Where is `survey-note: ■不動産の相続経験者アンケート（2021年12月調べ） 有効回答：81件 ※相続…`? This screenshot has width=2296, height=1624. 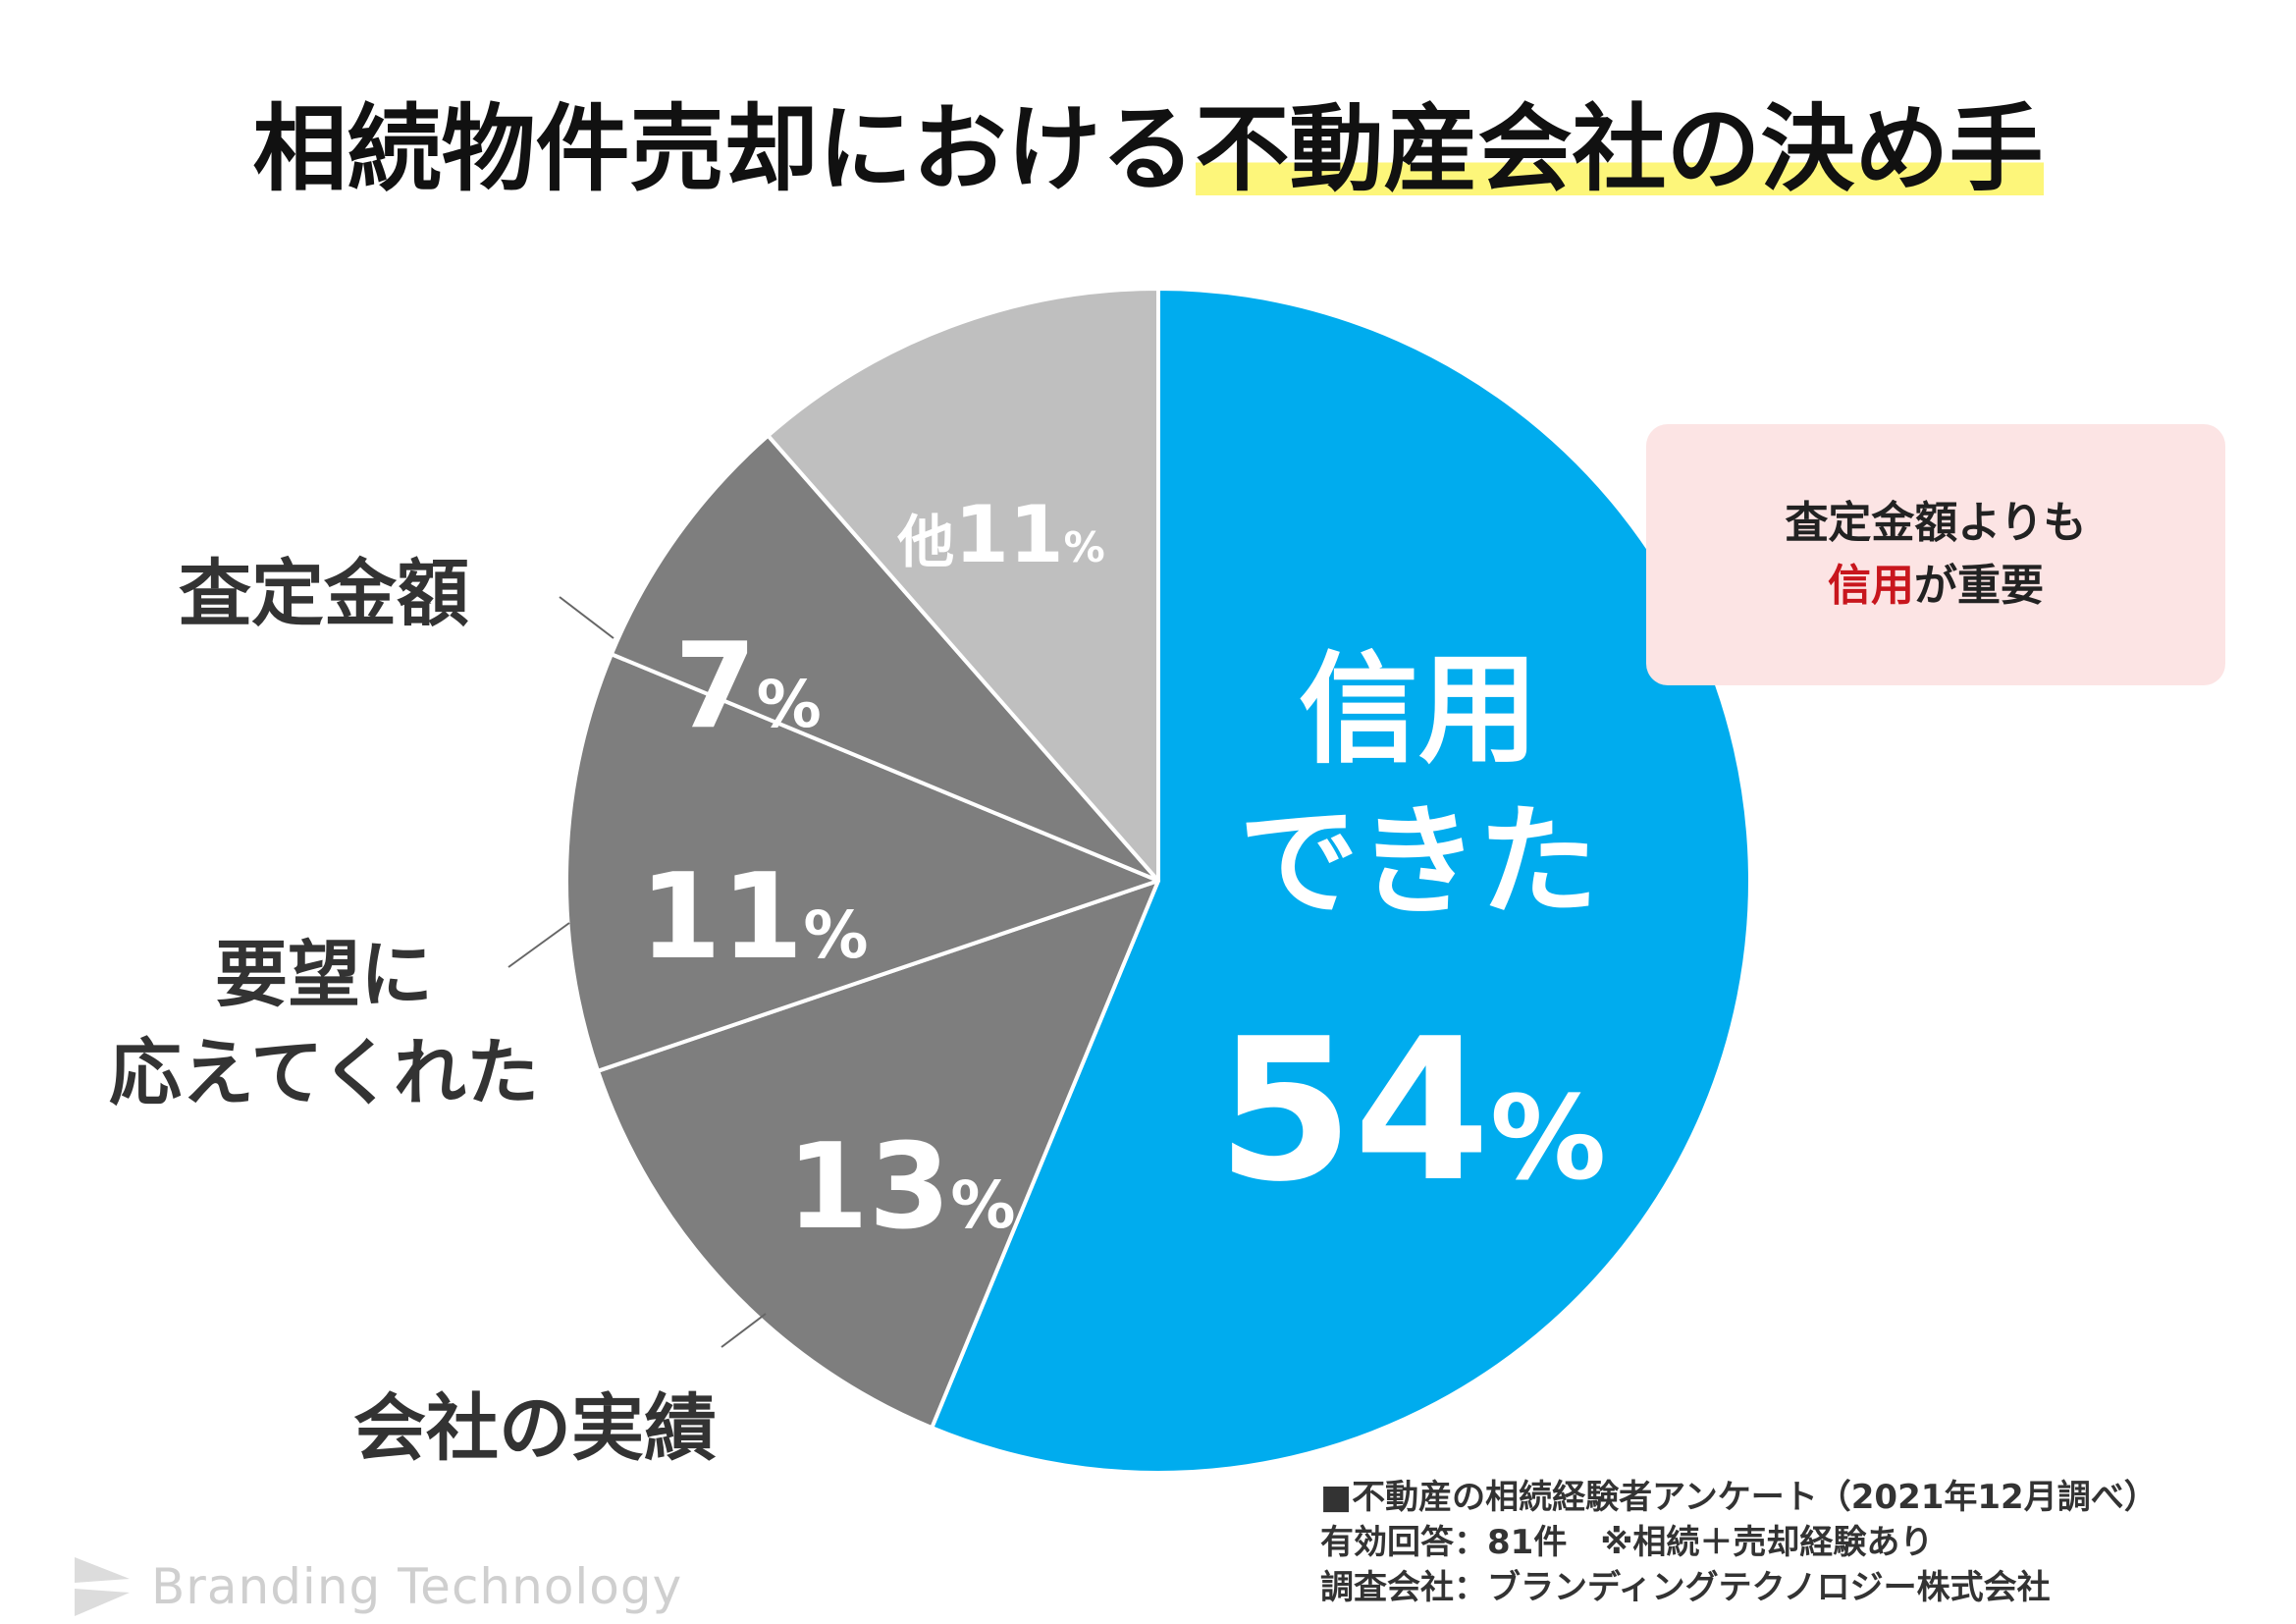 survey-note: ■不動産の相続経験者アンケート（2021年12月調べ） 有効回答：81件 ※相続… is located at coordinates (1739, 1542).